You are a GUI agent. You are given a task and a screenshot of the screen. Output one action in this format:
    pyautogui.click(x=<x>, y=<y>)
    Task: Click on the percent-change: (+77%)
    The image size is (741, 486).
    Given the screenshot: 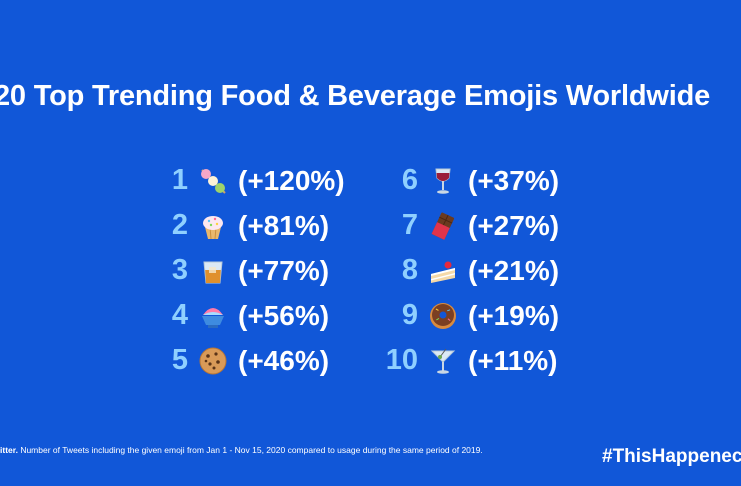 What is the action you would take?
    pyautogui.click(x=284, y=270)
    